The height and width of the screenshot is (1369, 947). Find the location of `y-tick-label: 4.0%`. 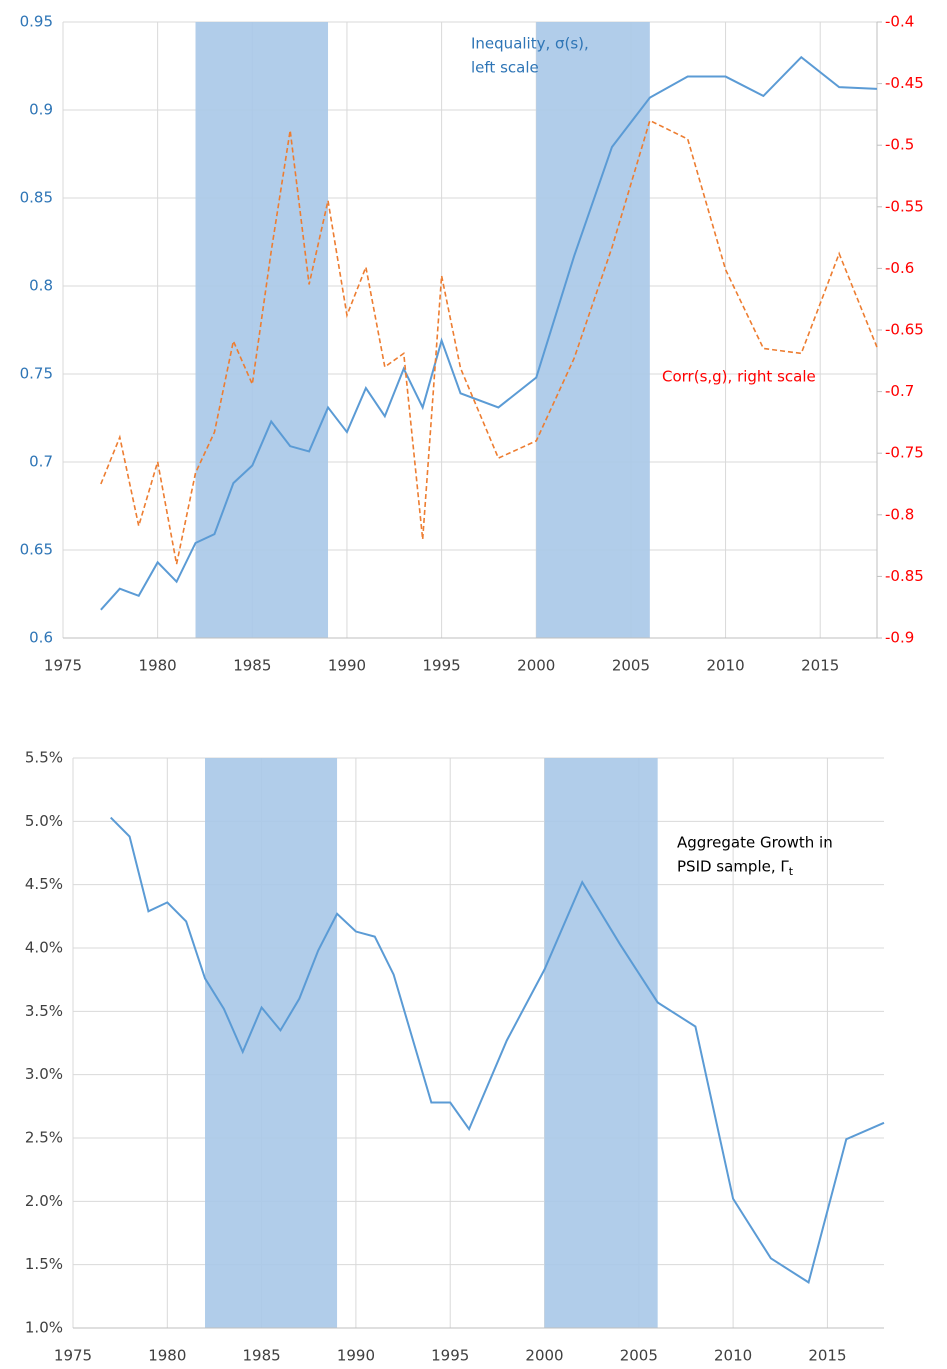

y-tick-label: 4.0% is located at coordinates (44, 948).